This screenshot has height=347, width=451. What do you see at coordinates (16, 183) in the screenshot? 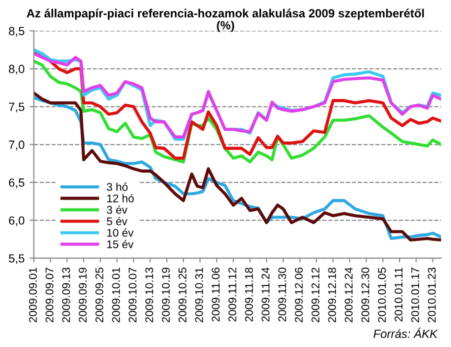
I see `y-tick-label: 6,5` at bounding box center [16, 183].